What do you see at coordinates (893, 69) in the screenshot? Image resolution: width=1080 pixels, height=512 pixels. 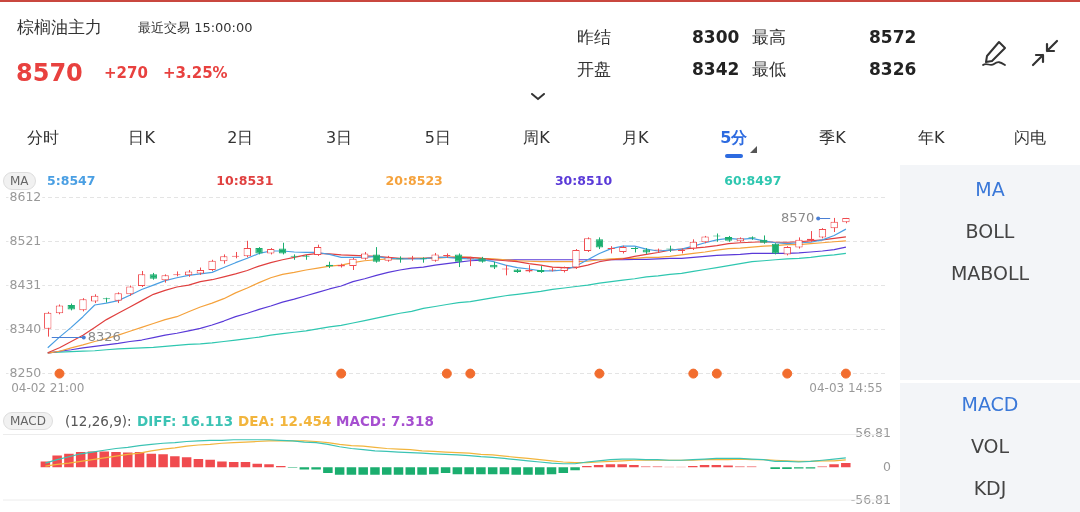 I see `text: 8326` at bounding box center [893, 69].